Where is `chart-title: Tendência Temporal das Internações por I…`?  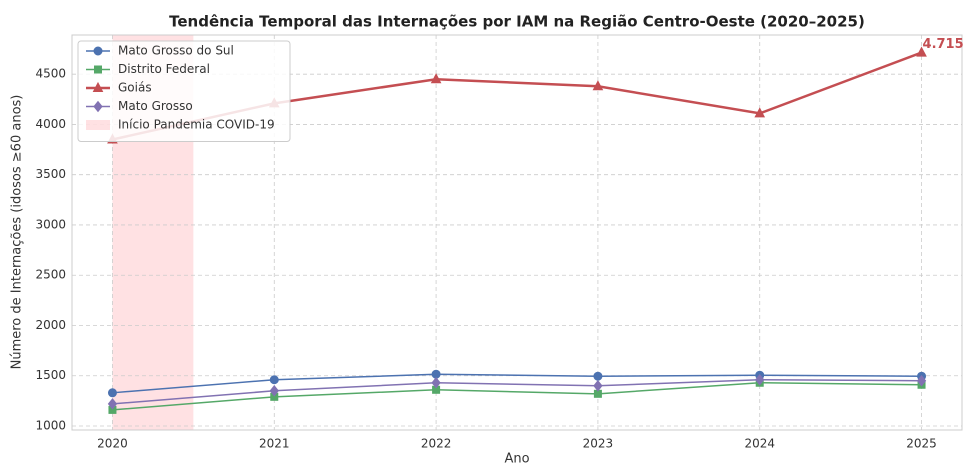 chart-title: Tendência Temporal das Internações por I… is located at coordinates (517, 22).